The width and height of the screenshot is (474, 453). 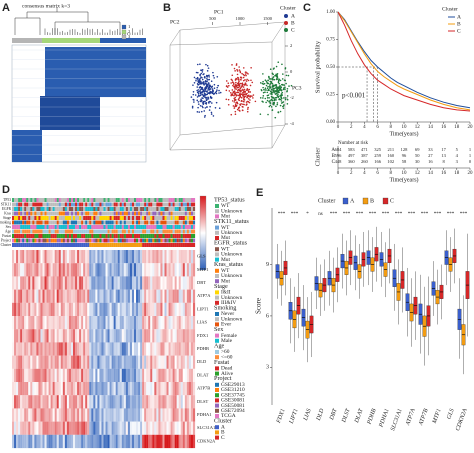 I want to click on x-tick-label: DLAT, so click(x=359, y=415).